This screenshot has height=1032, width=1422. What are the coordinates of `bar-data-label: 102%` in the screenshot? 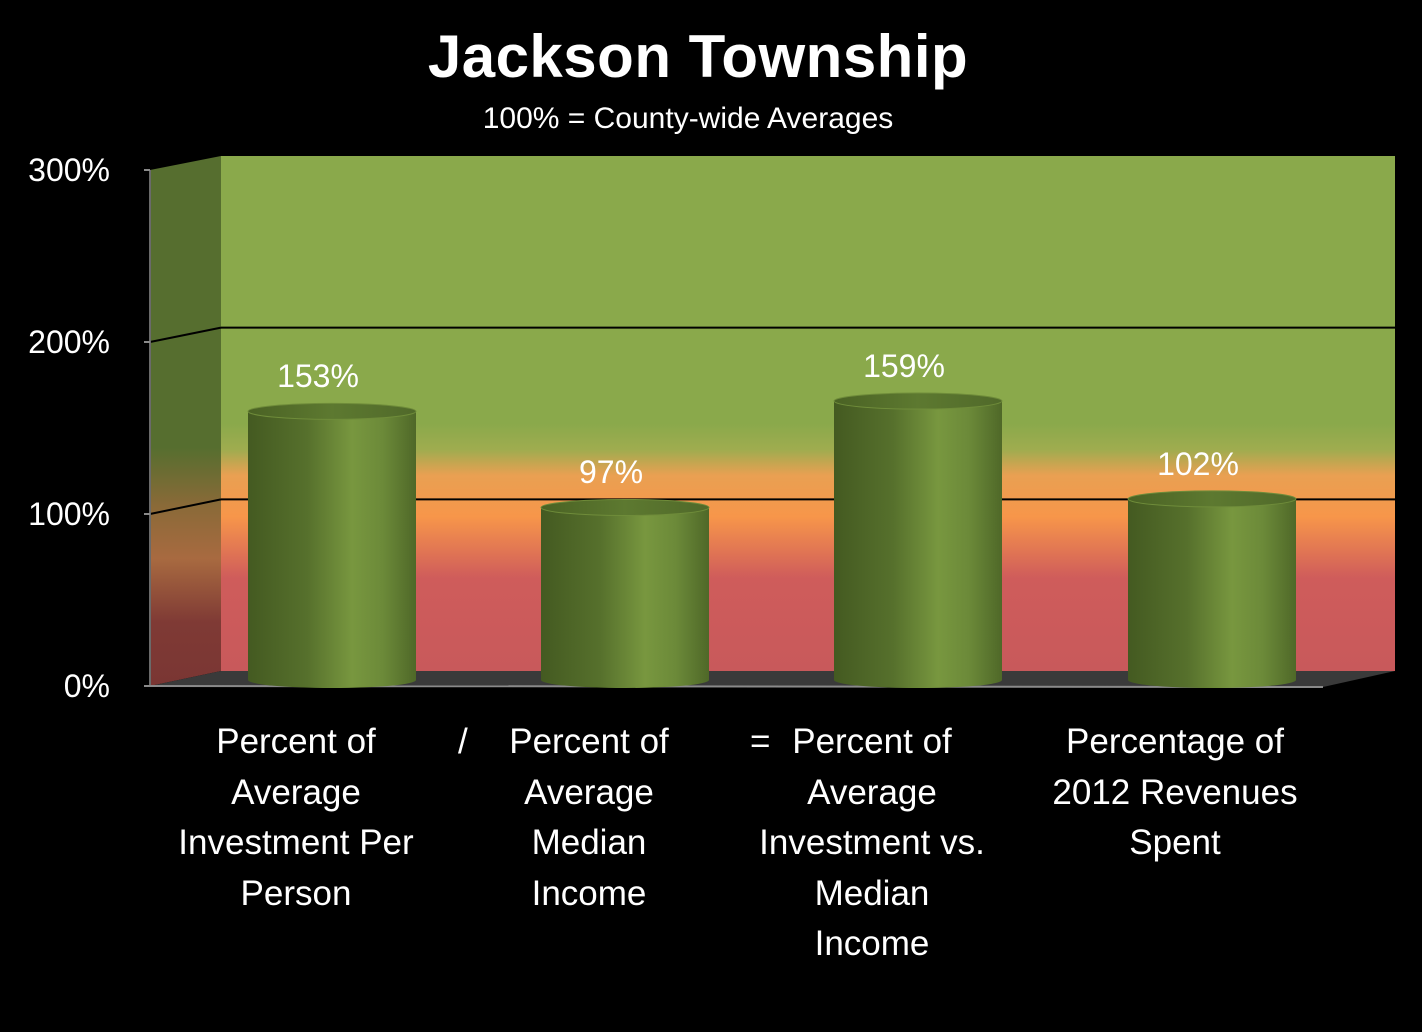 It's located at (1198, 463).